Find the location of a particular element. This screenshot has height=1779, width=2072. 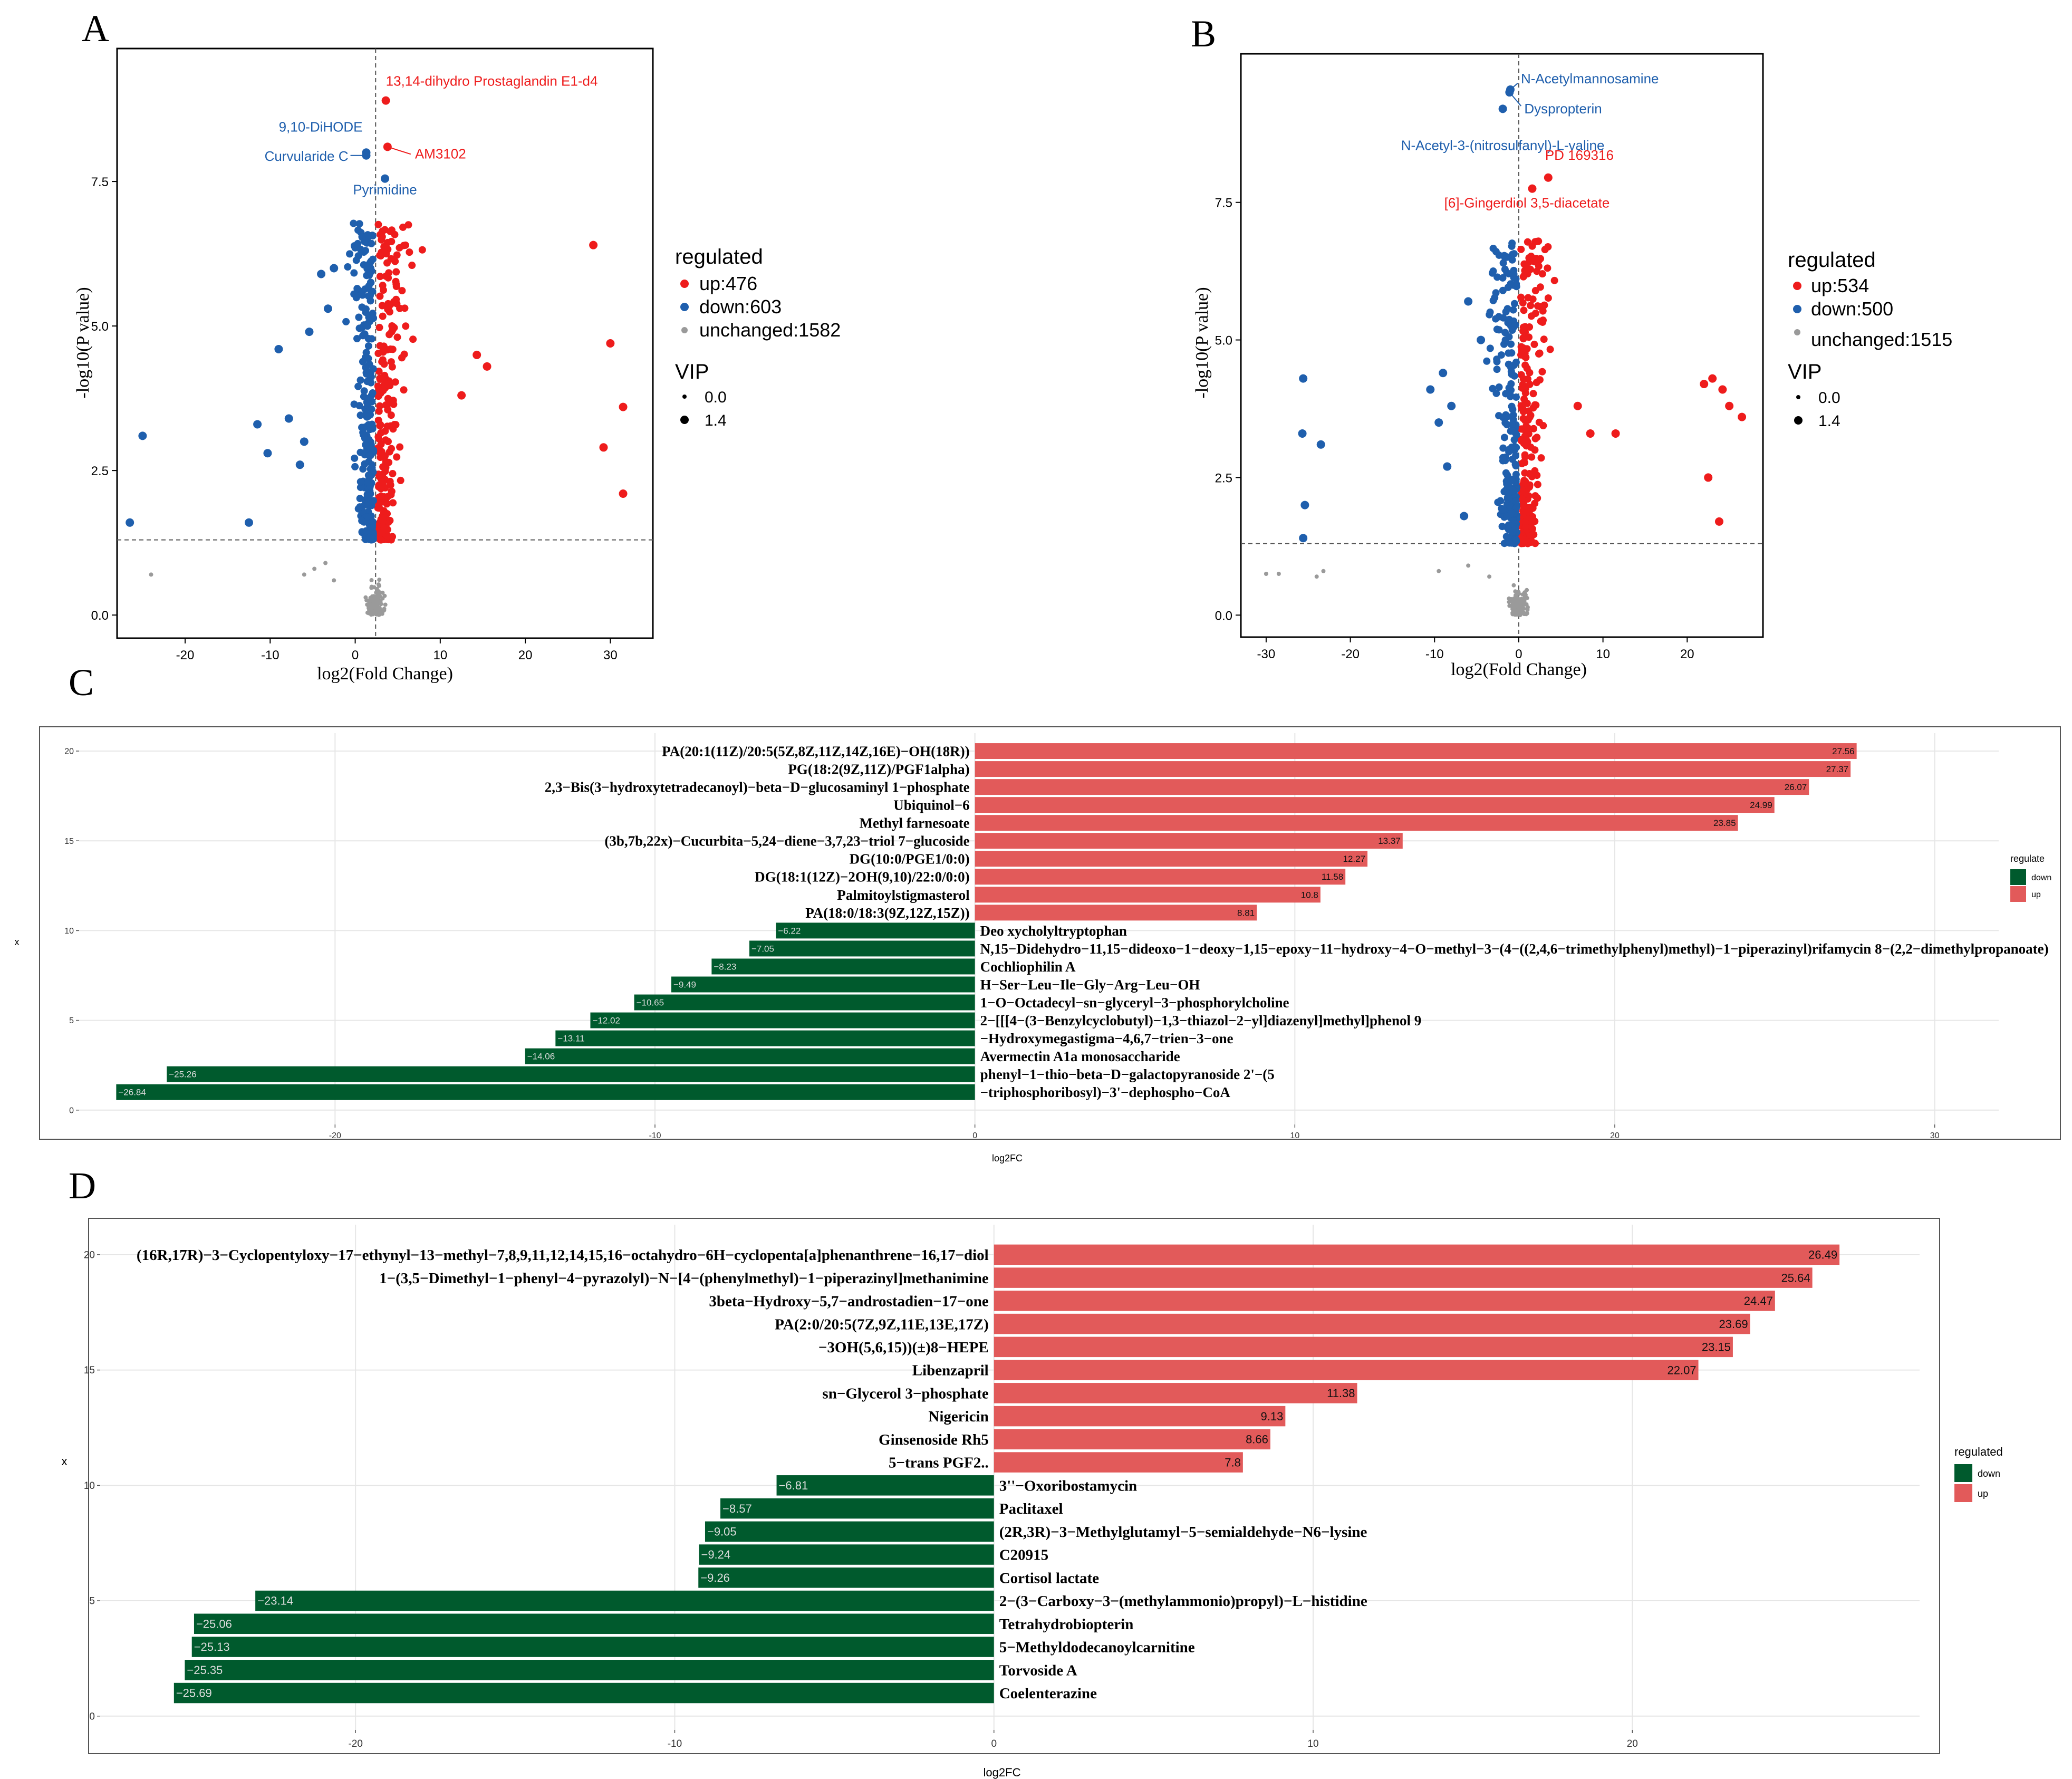

d-bar-value: 26.49 is located at coordinates (1822, 1255).